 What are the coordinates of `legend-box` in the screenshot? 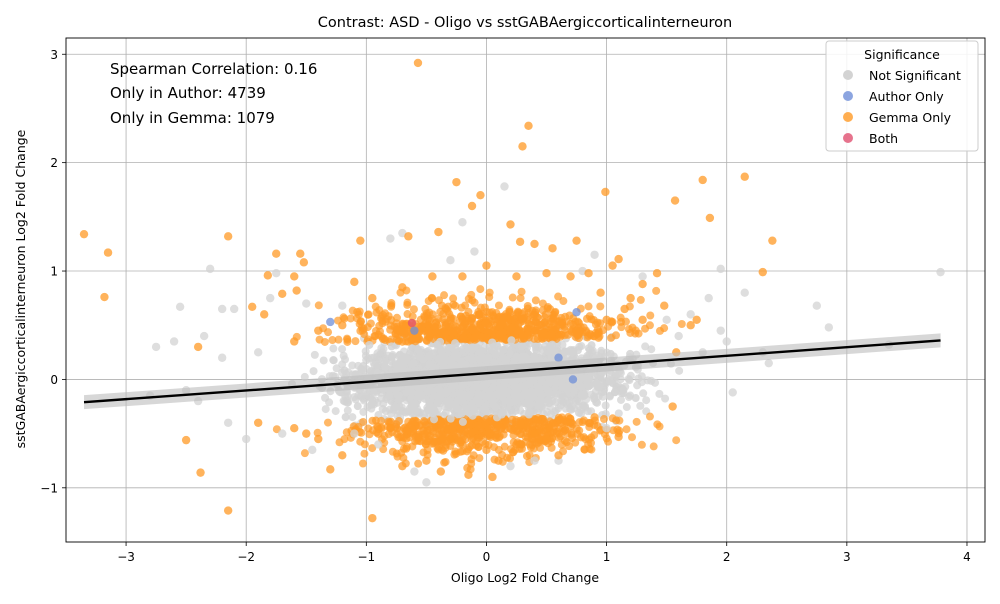 It's located at (902, 96).